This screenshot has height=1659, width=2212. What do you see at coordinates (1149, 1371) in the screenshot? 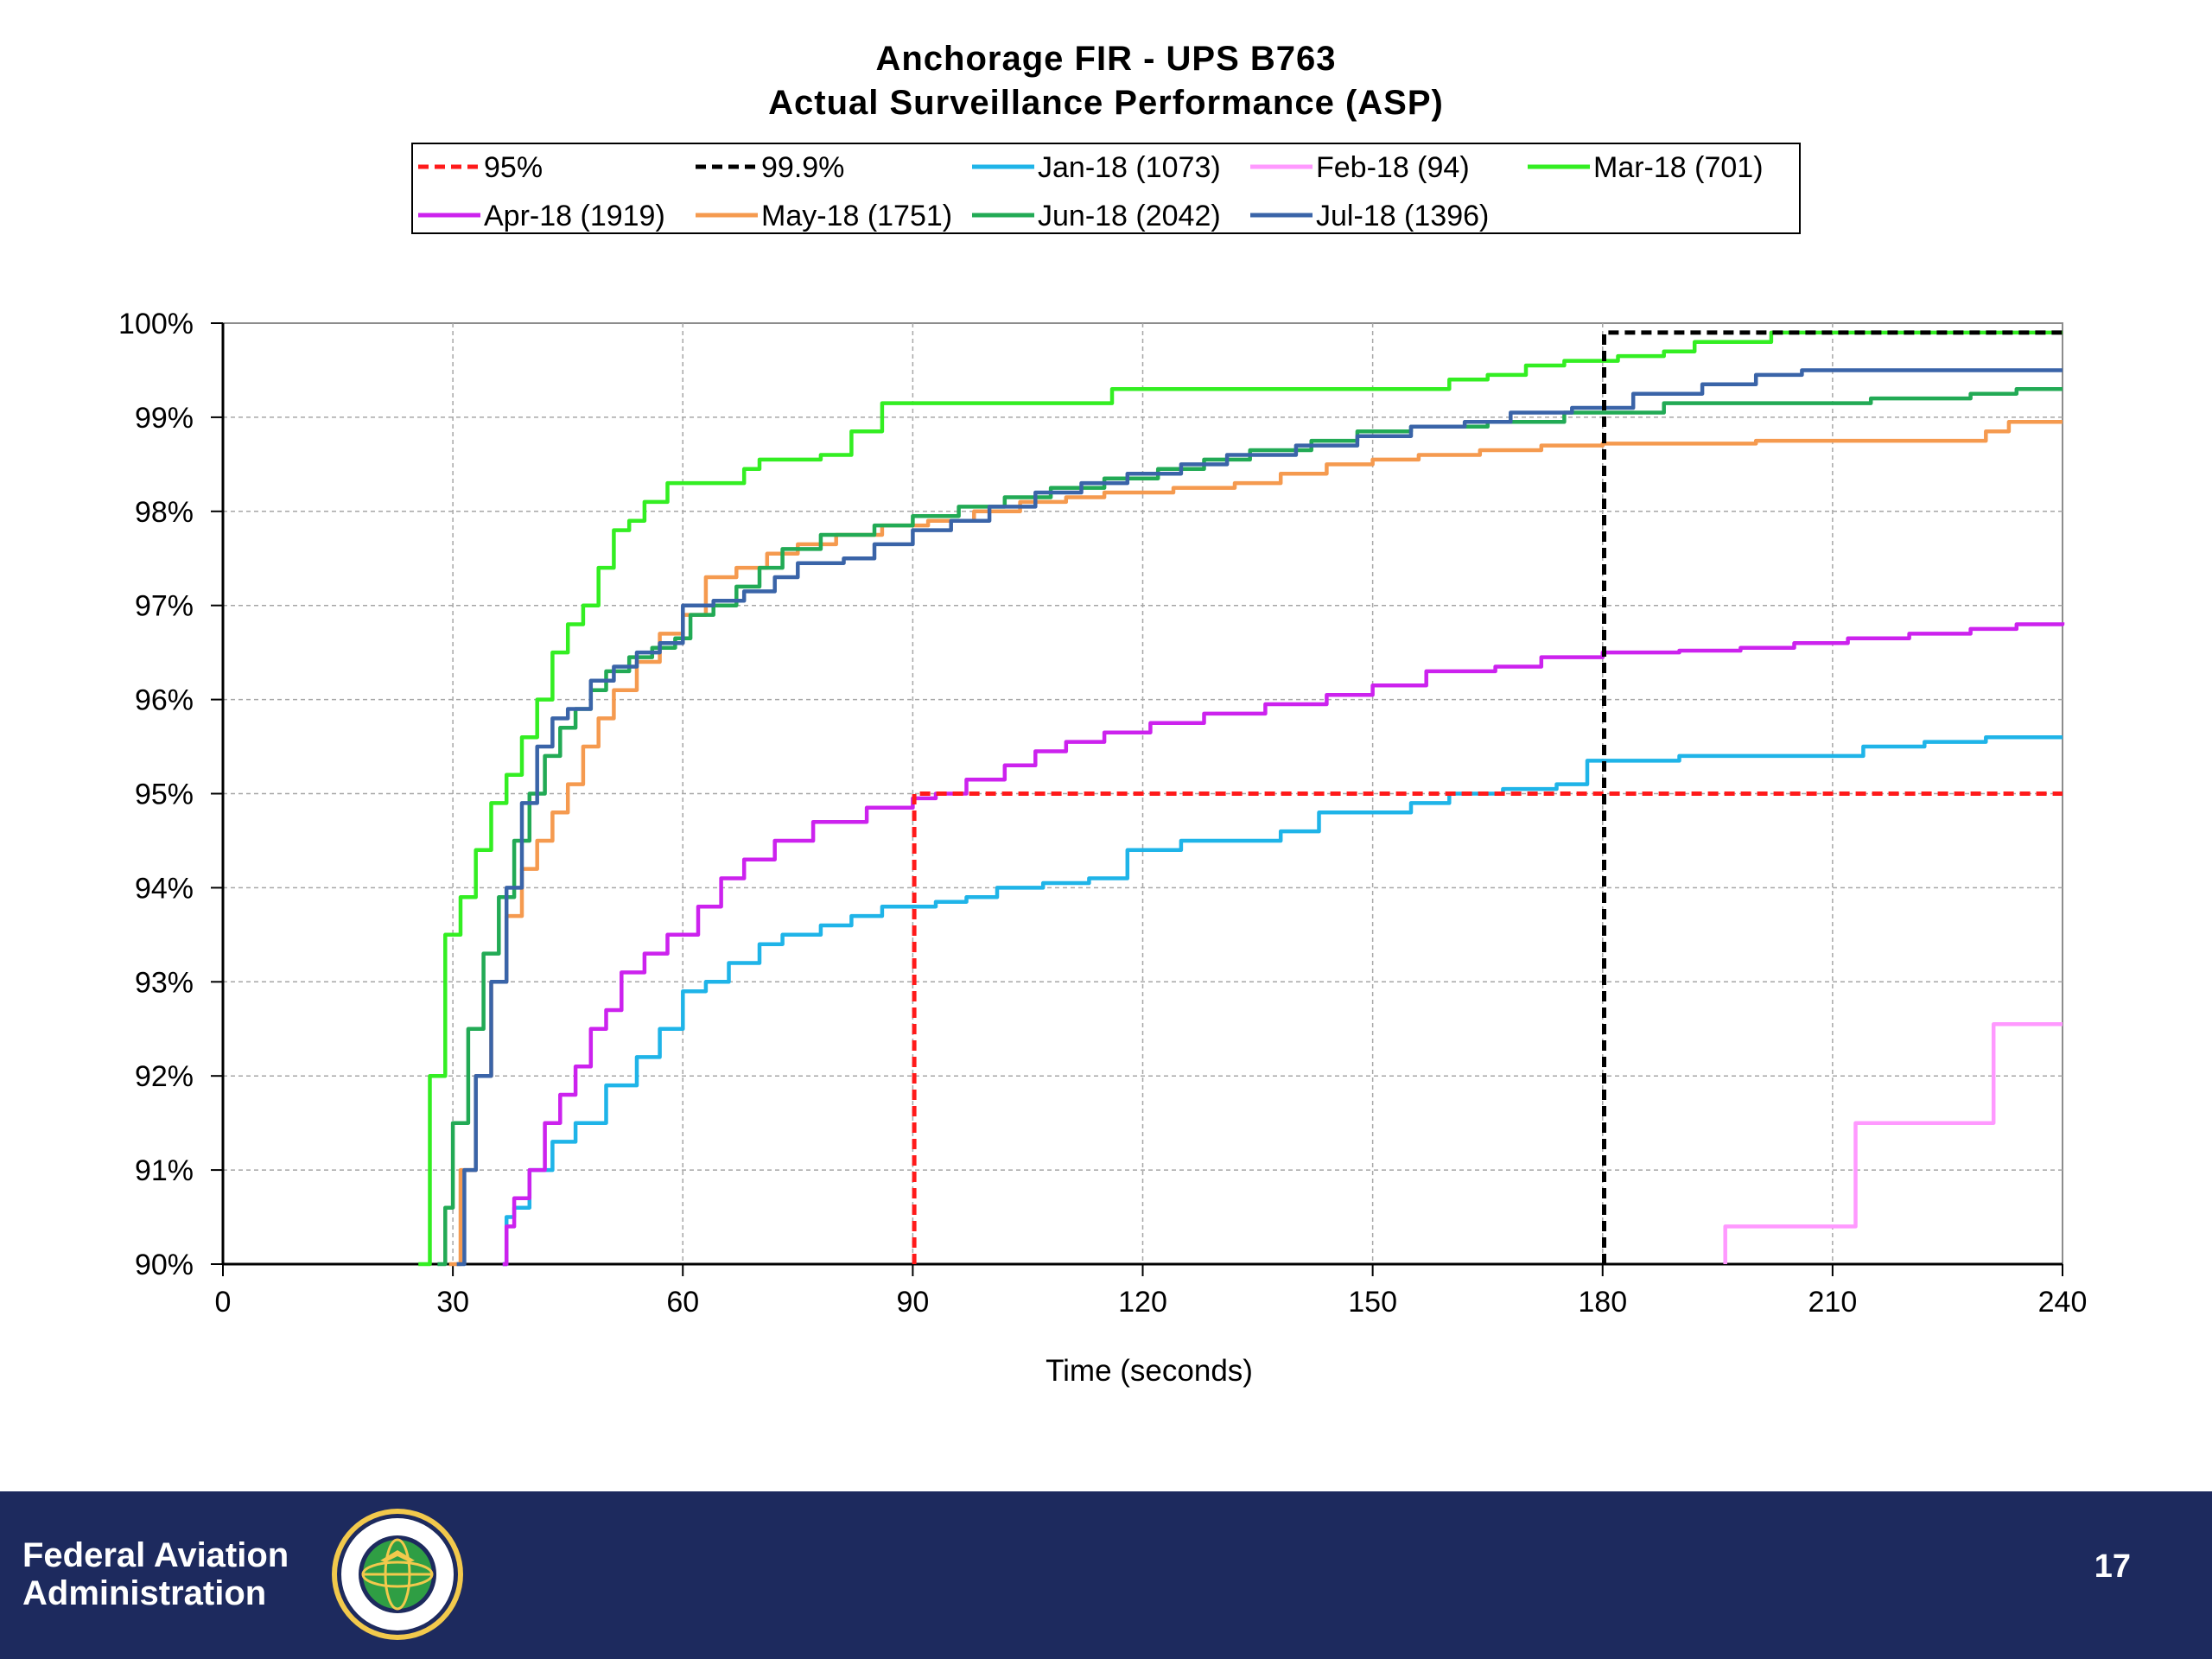
I see `x-axis-label: Time (seconds)` at bounding box center [1149, 1371].